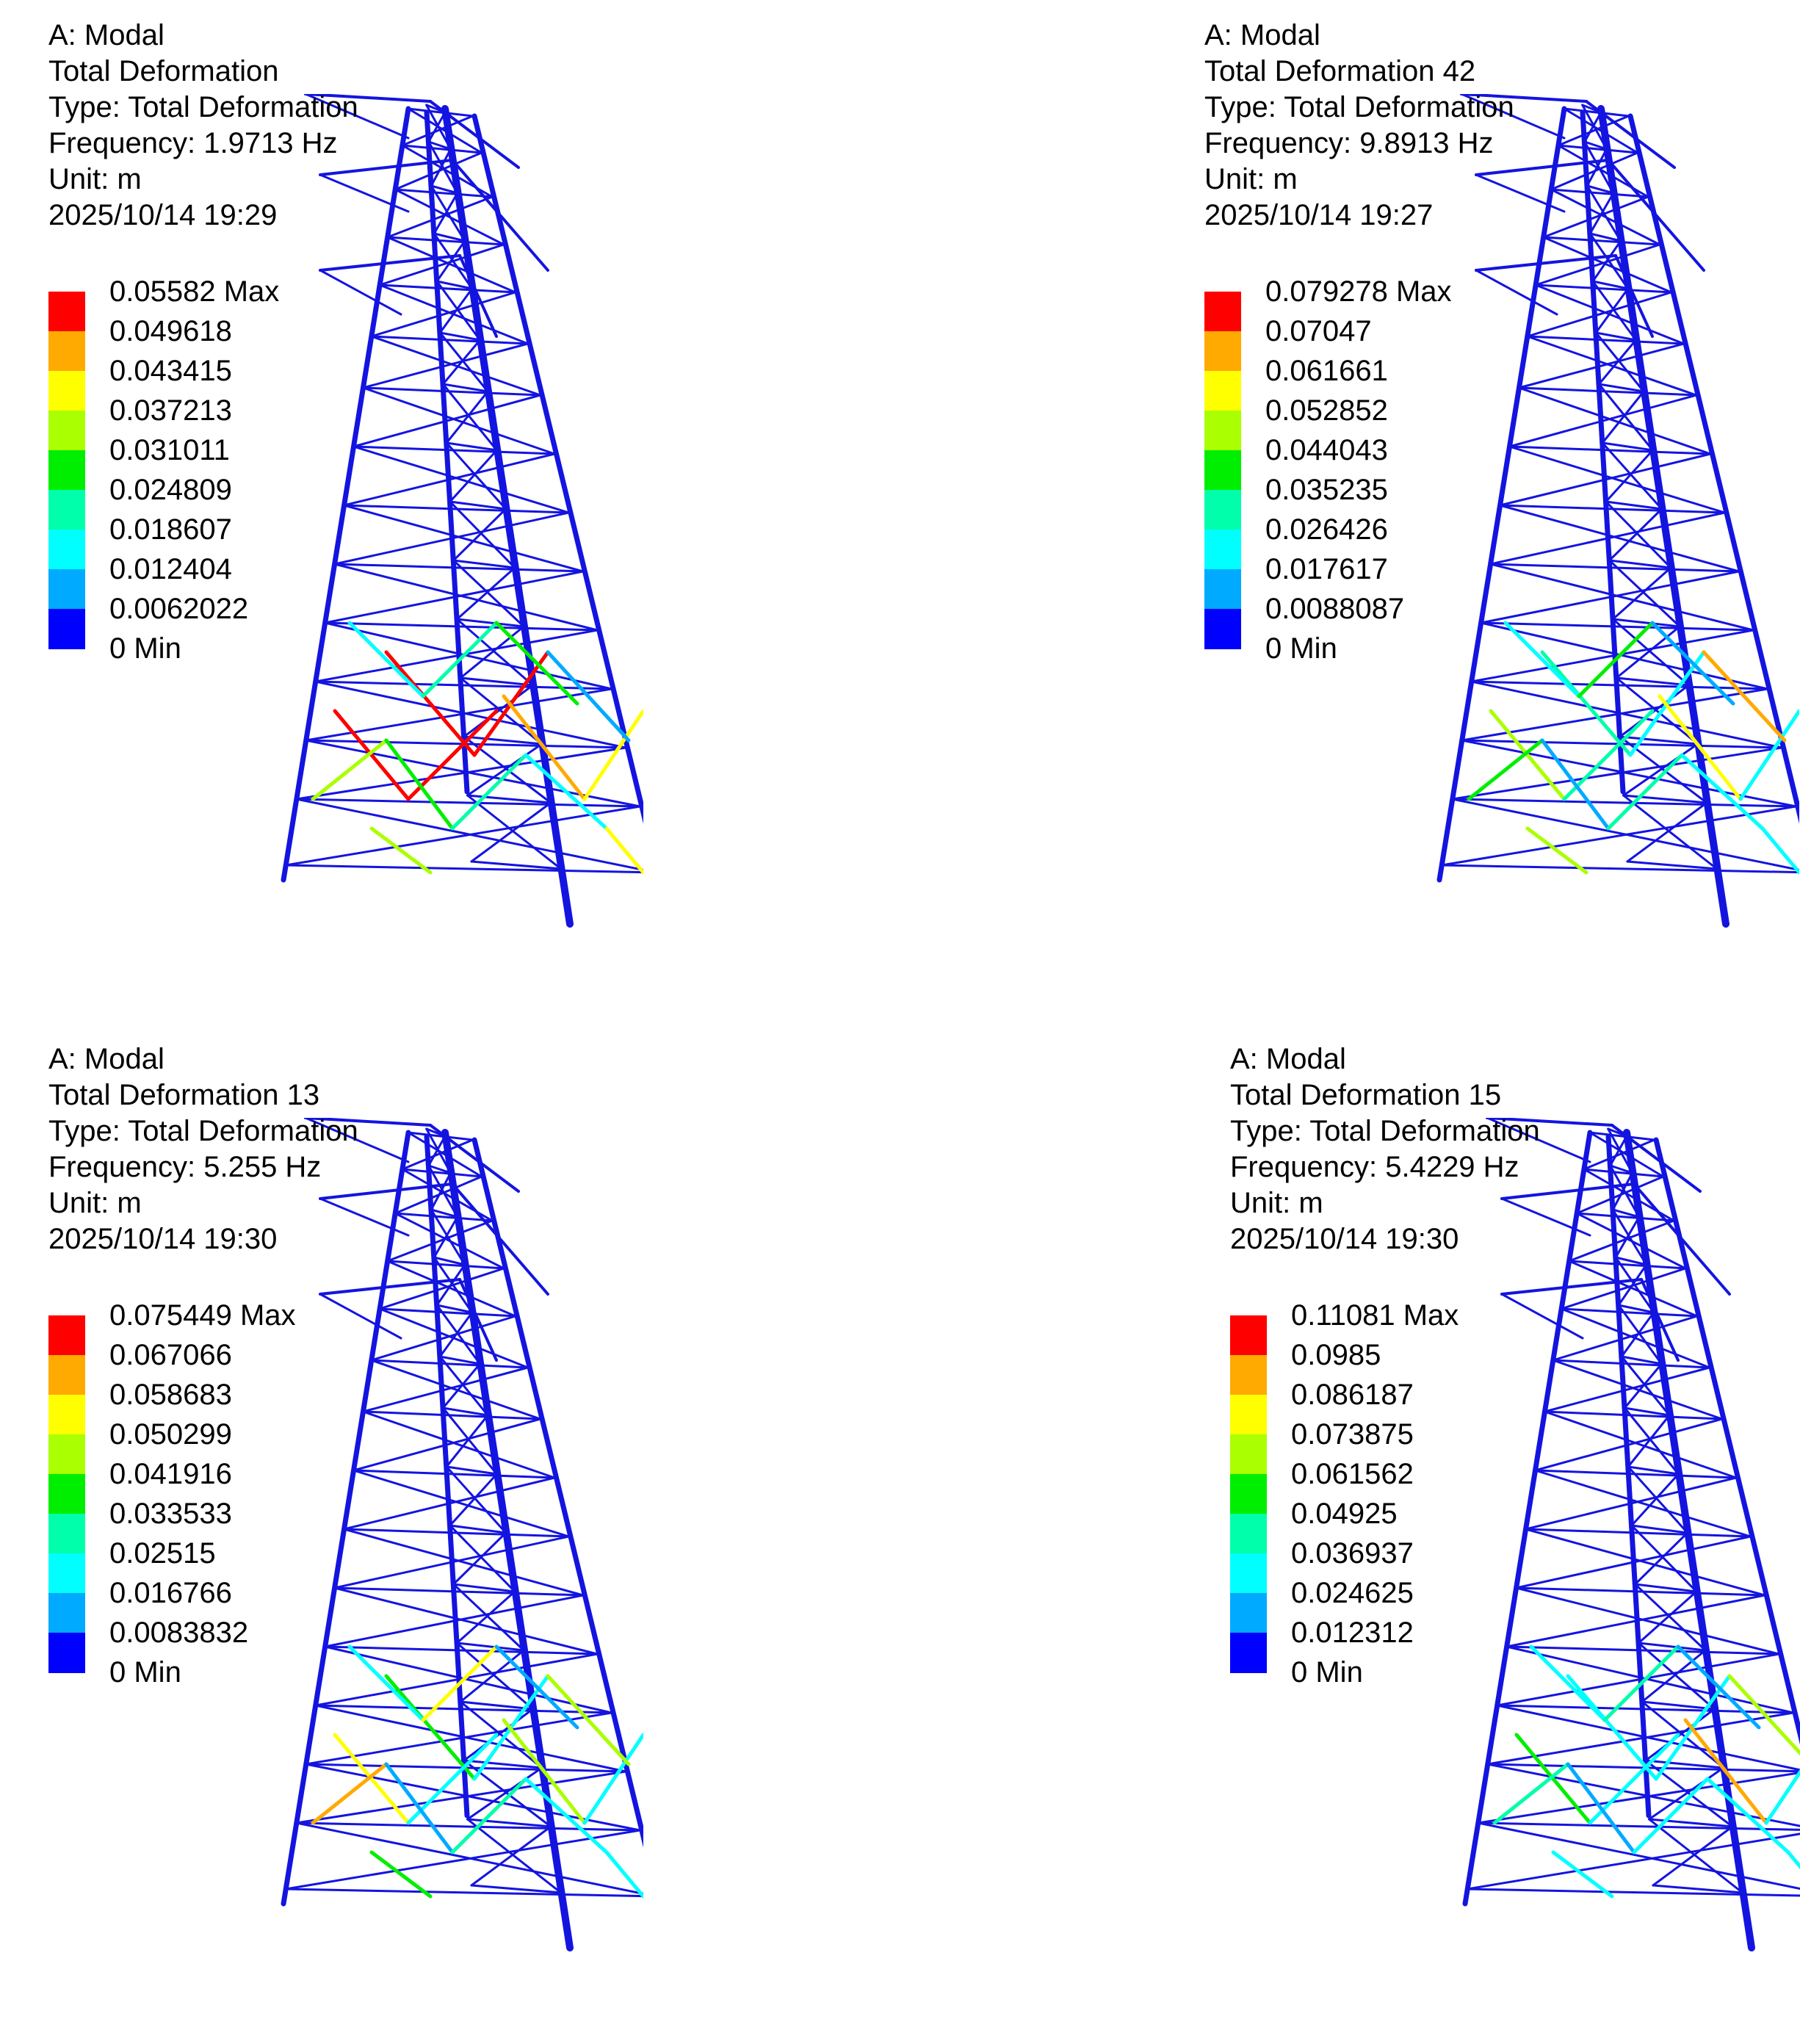  What do you see at coordinates (1349, 143) in the screenshot?
I see `mode-frequency: Frequency: 9.8913 Hz` at bounding box center [1349, 143].